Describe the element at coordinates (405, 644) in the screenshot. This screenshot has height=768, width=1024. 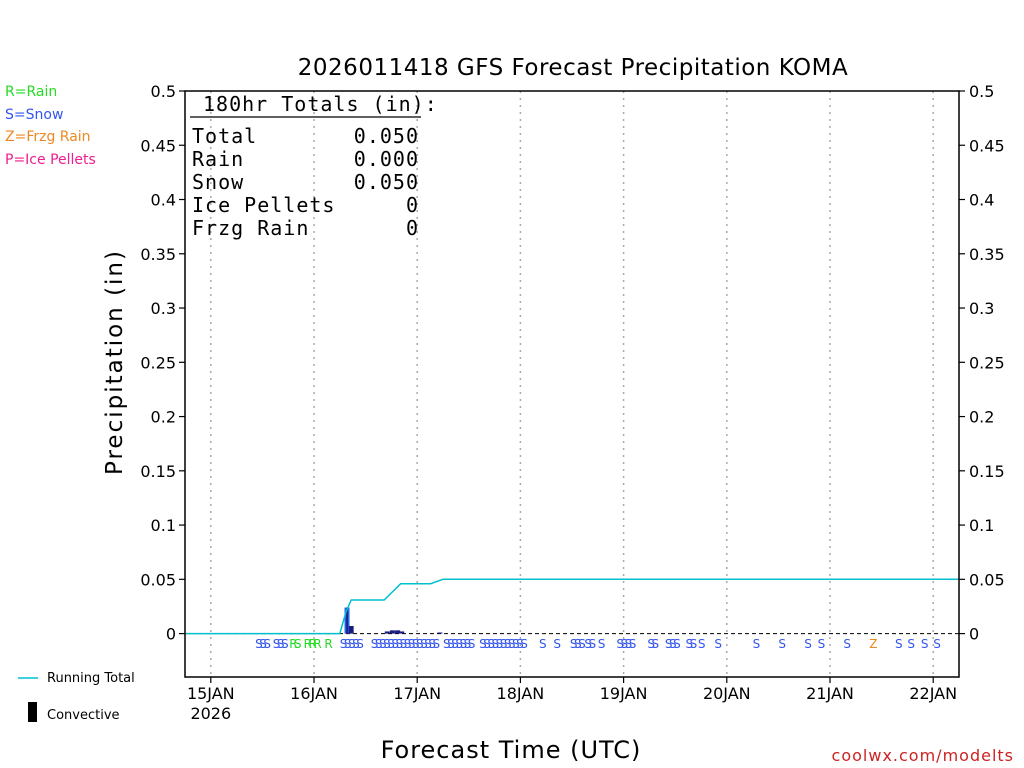
I see `ptype-marker: SSSSSSSSSSSSSSSS` at that location.